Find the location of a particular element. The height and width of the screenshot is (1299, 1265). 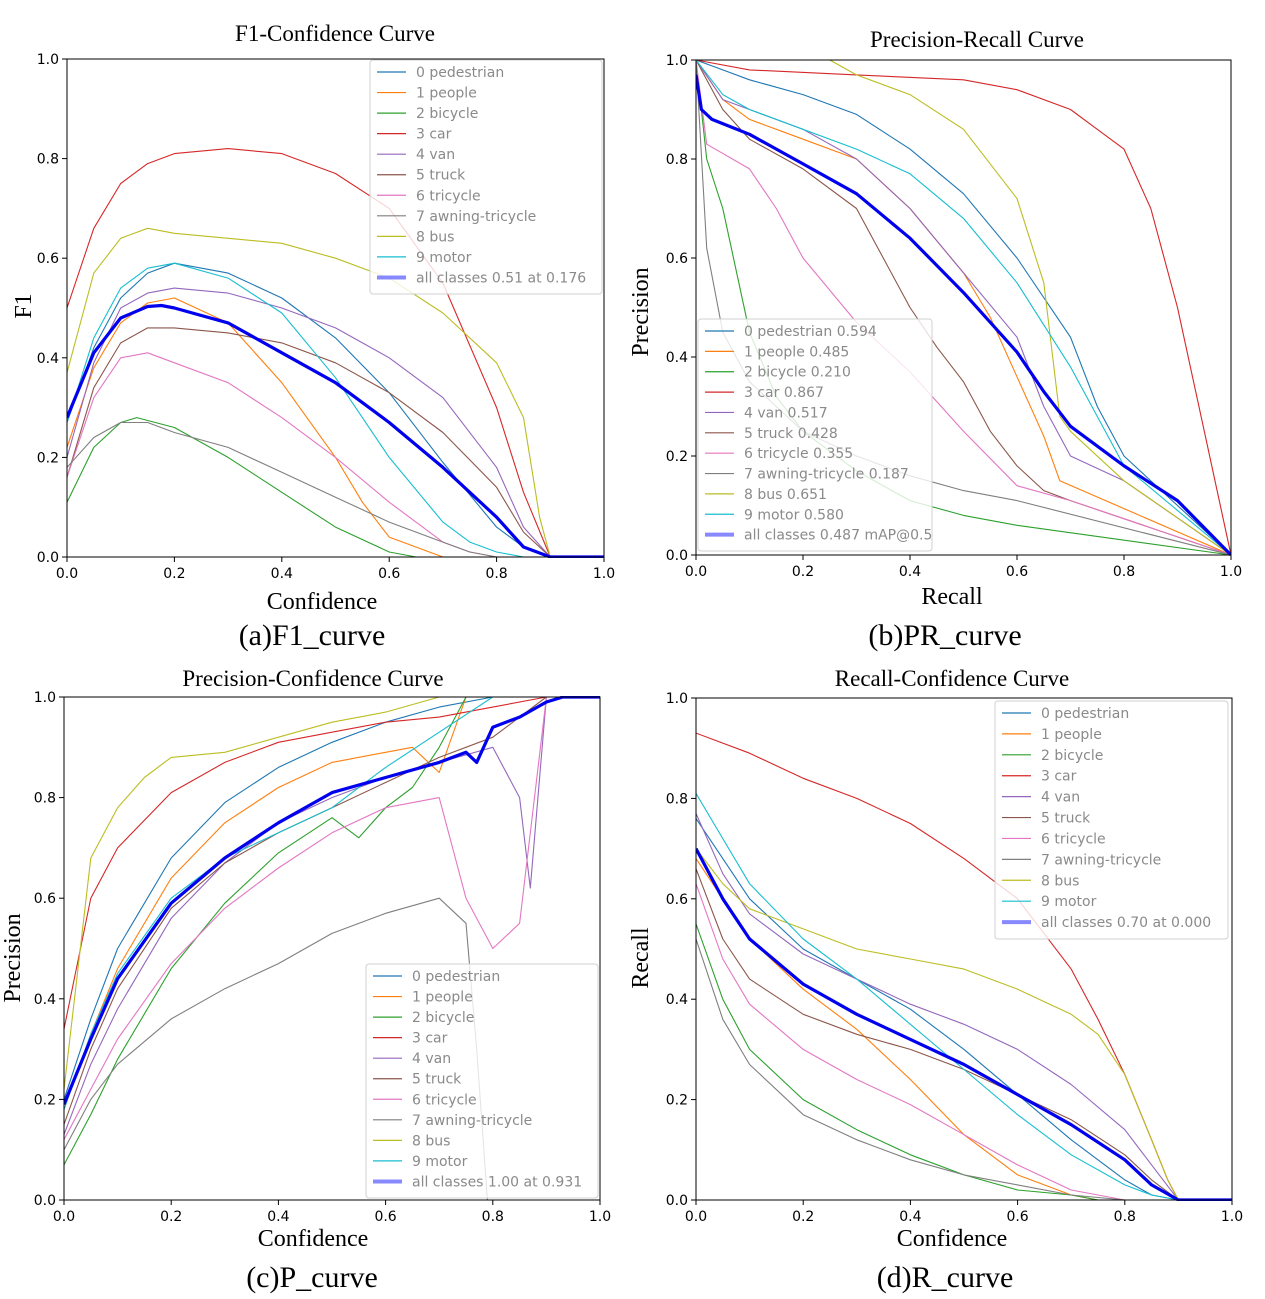

legend-label: all classes 0.70 at 0.000 is located at coordinates (1126, 923).